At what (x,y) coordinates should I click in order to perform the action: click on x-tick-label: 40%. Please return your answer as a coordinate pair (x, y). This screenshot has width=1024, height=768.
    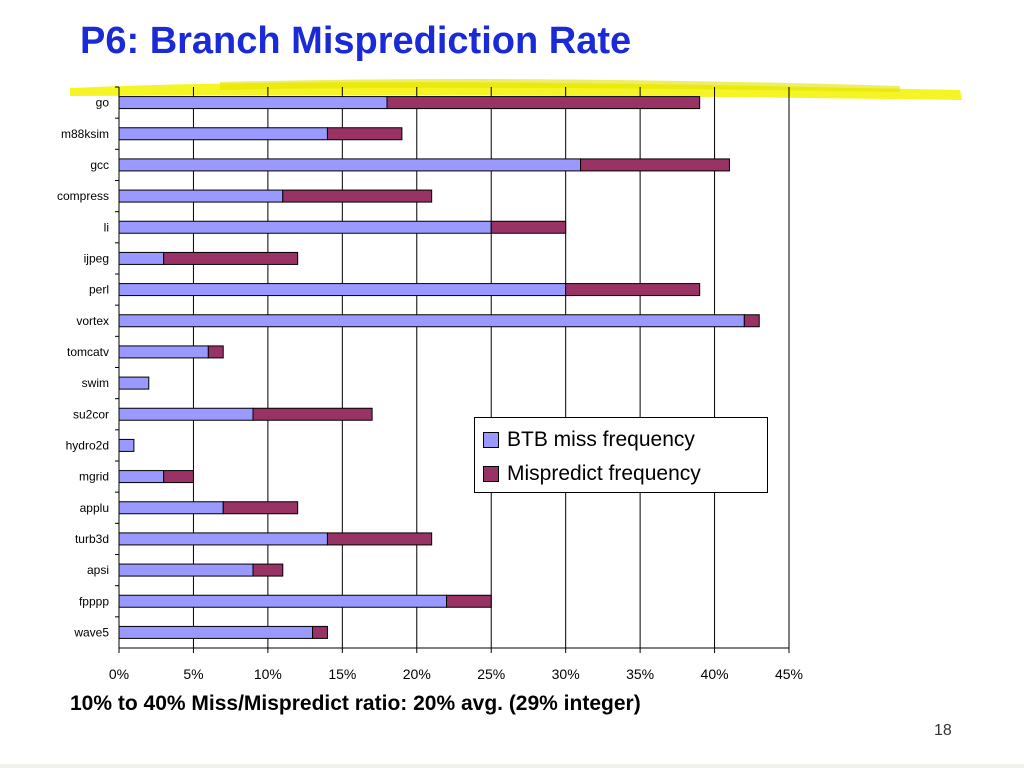
    Looking at the image, I should click on (715, 674).